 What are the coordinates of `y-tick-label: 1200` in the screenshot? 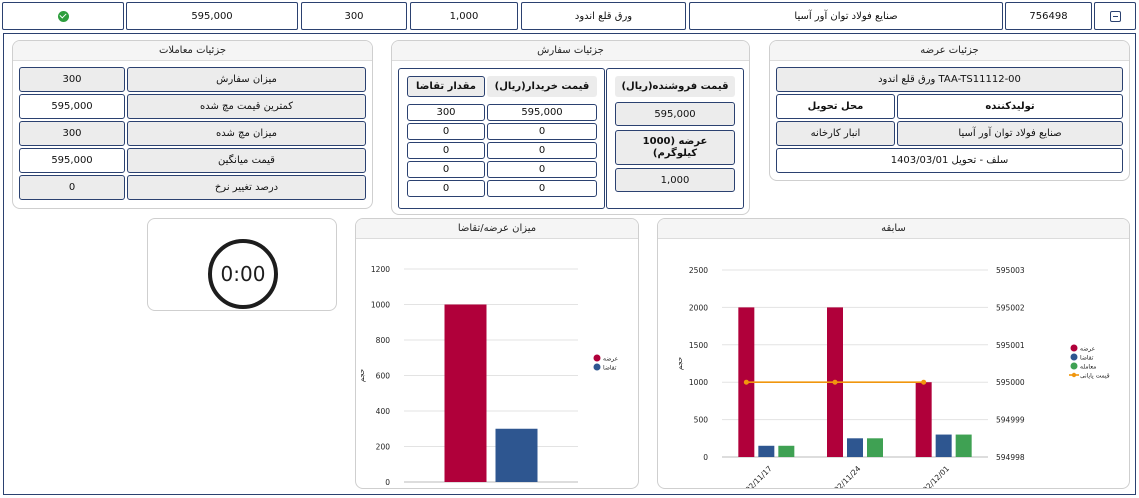 It's located at (380, 269).